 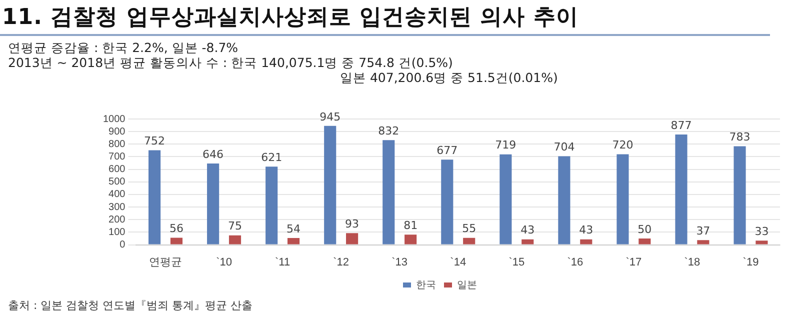 I want to click on x-tick-label: `14, so click(x=458, y=262).